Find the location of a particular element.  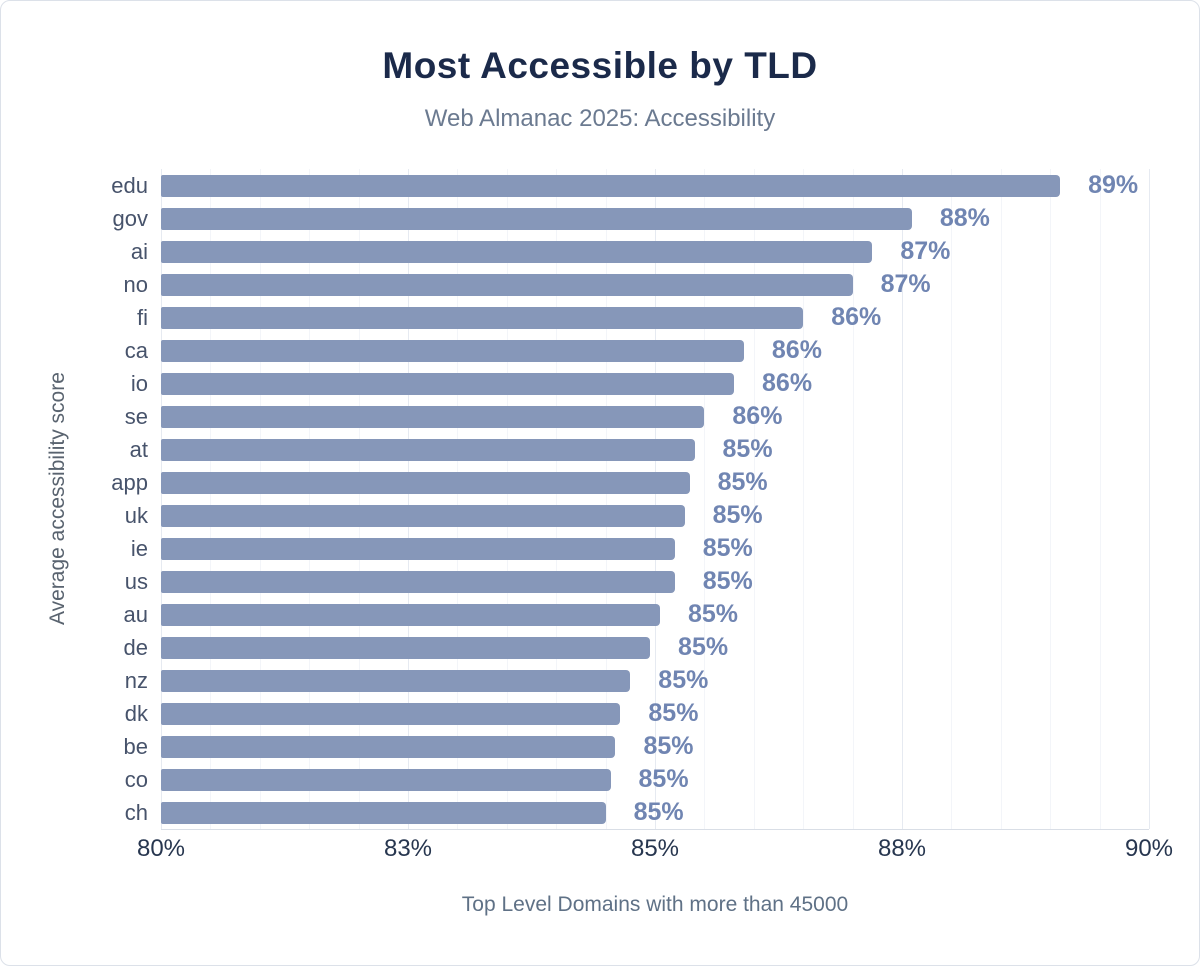

bar-row: be 85% is located at coordinates (636, 746).